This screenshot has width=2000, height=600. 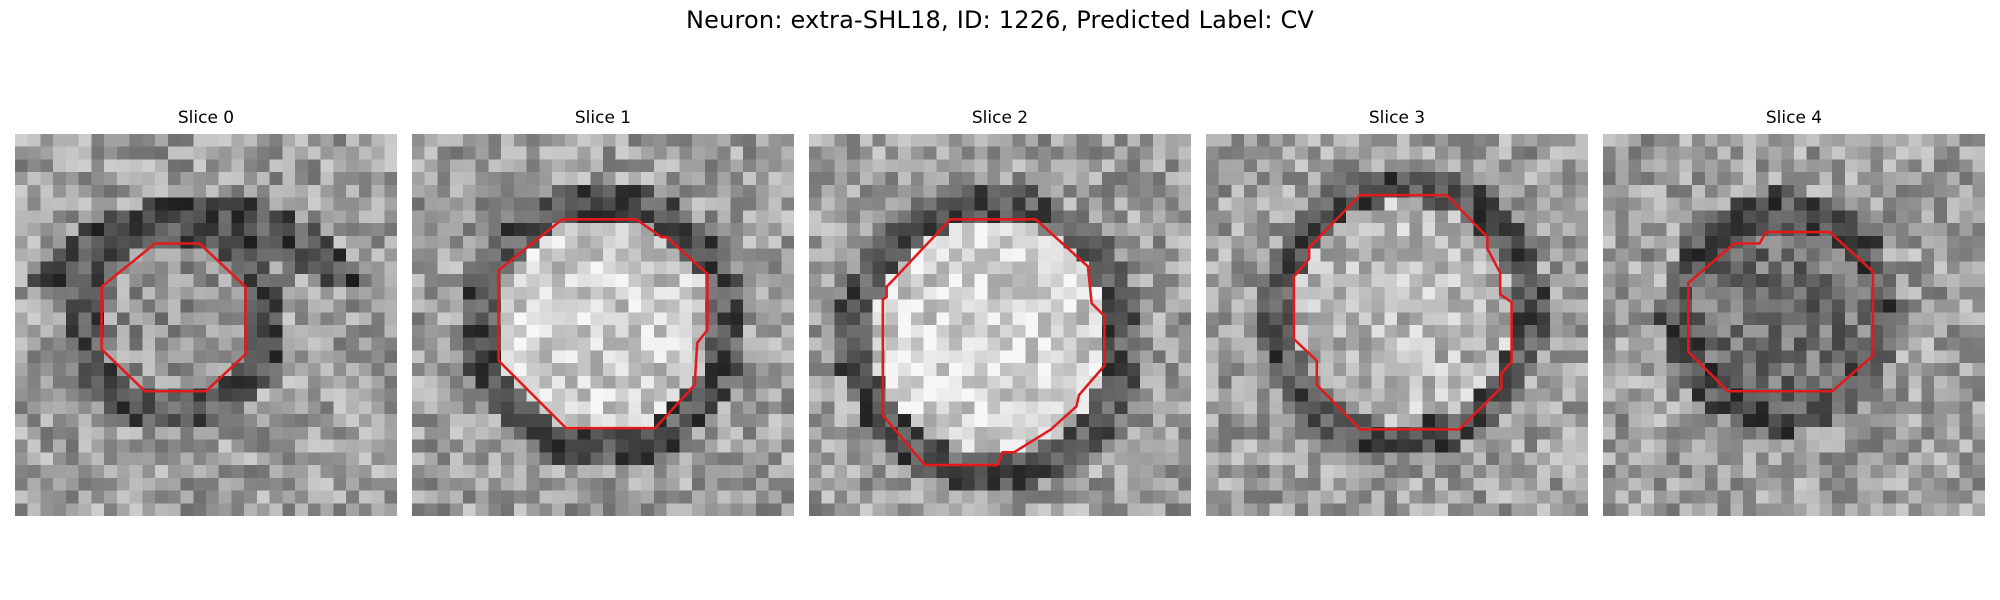 I want to click on slice-title-3: Slice 3, so click(x=1397, y=118).